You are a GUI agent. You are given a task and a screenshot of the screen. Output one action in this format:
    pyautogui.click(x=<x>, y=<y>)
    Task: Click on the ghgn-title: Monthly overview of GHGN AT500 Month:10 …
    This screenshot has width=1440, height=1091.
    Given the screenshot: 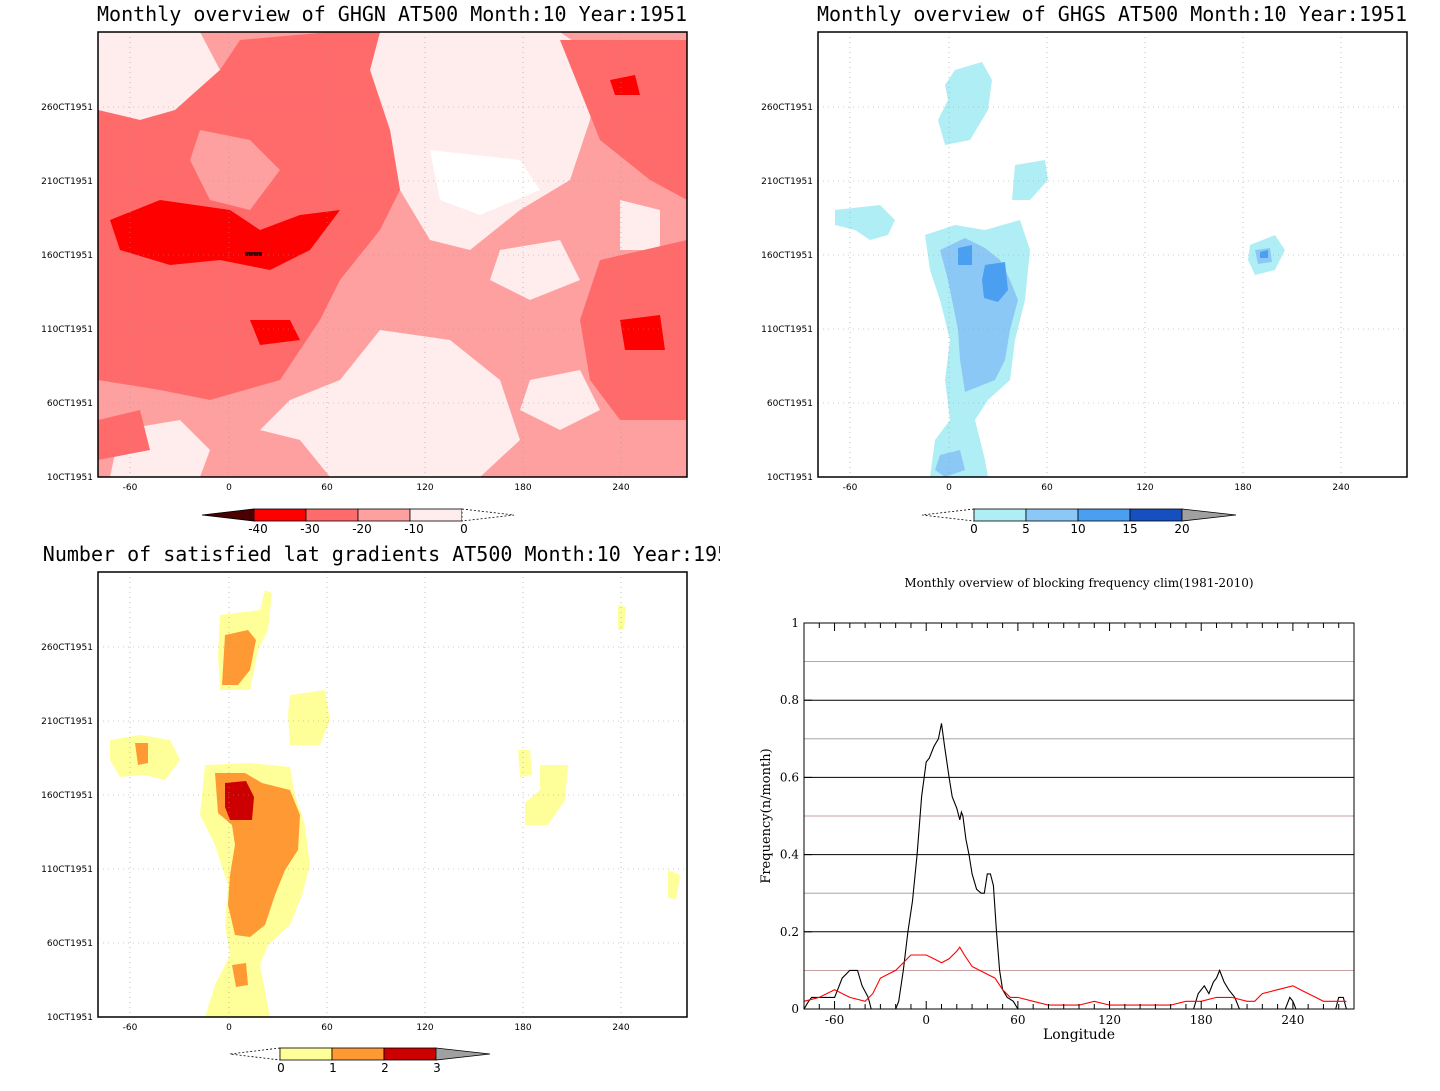 What is the action you would take?
    pyautogui.click(x=392, y=14)
    